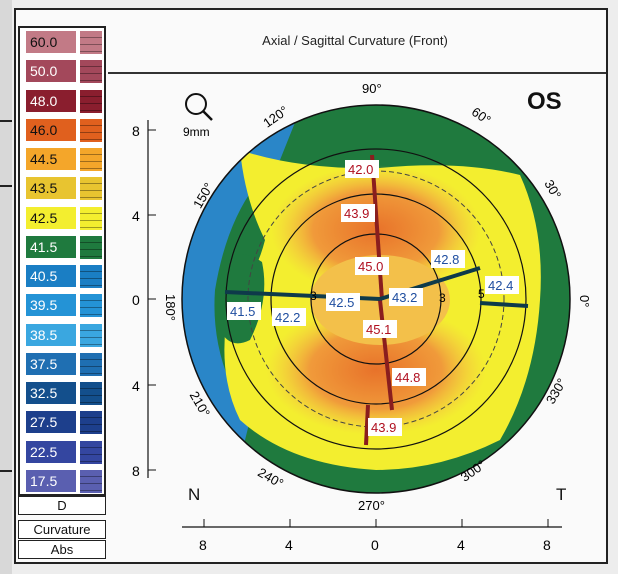 The image size is (618, 574). I want to click on angle-label-30: 30°, so click(552, 189).